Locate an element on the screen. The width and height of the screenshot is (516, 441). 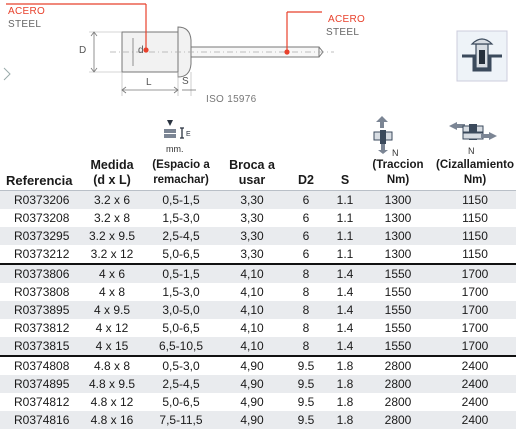
table-row: R0373895 4 x 9.5 3,0-5,0 4,10 8 1.4 1550 1700 is located at coordinates (258, 310).